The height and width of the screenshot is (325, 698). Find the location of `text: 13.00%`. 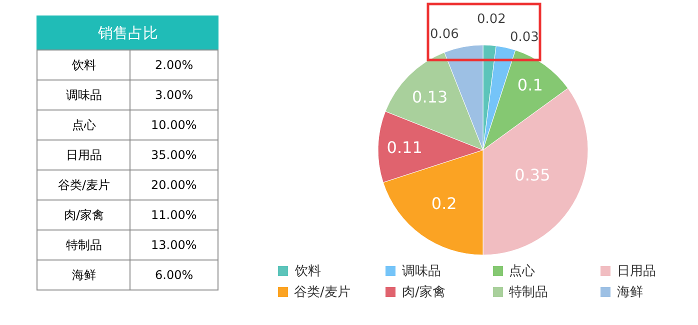

text: 13.00% is located at coordinates (174, 245).